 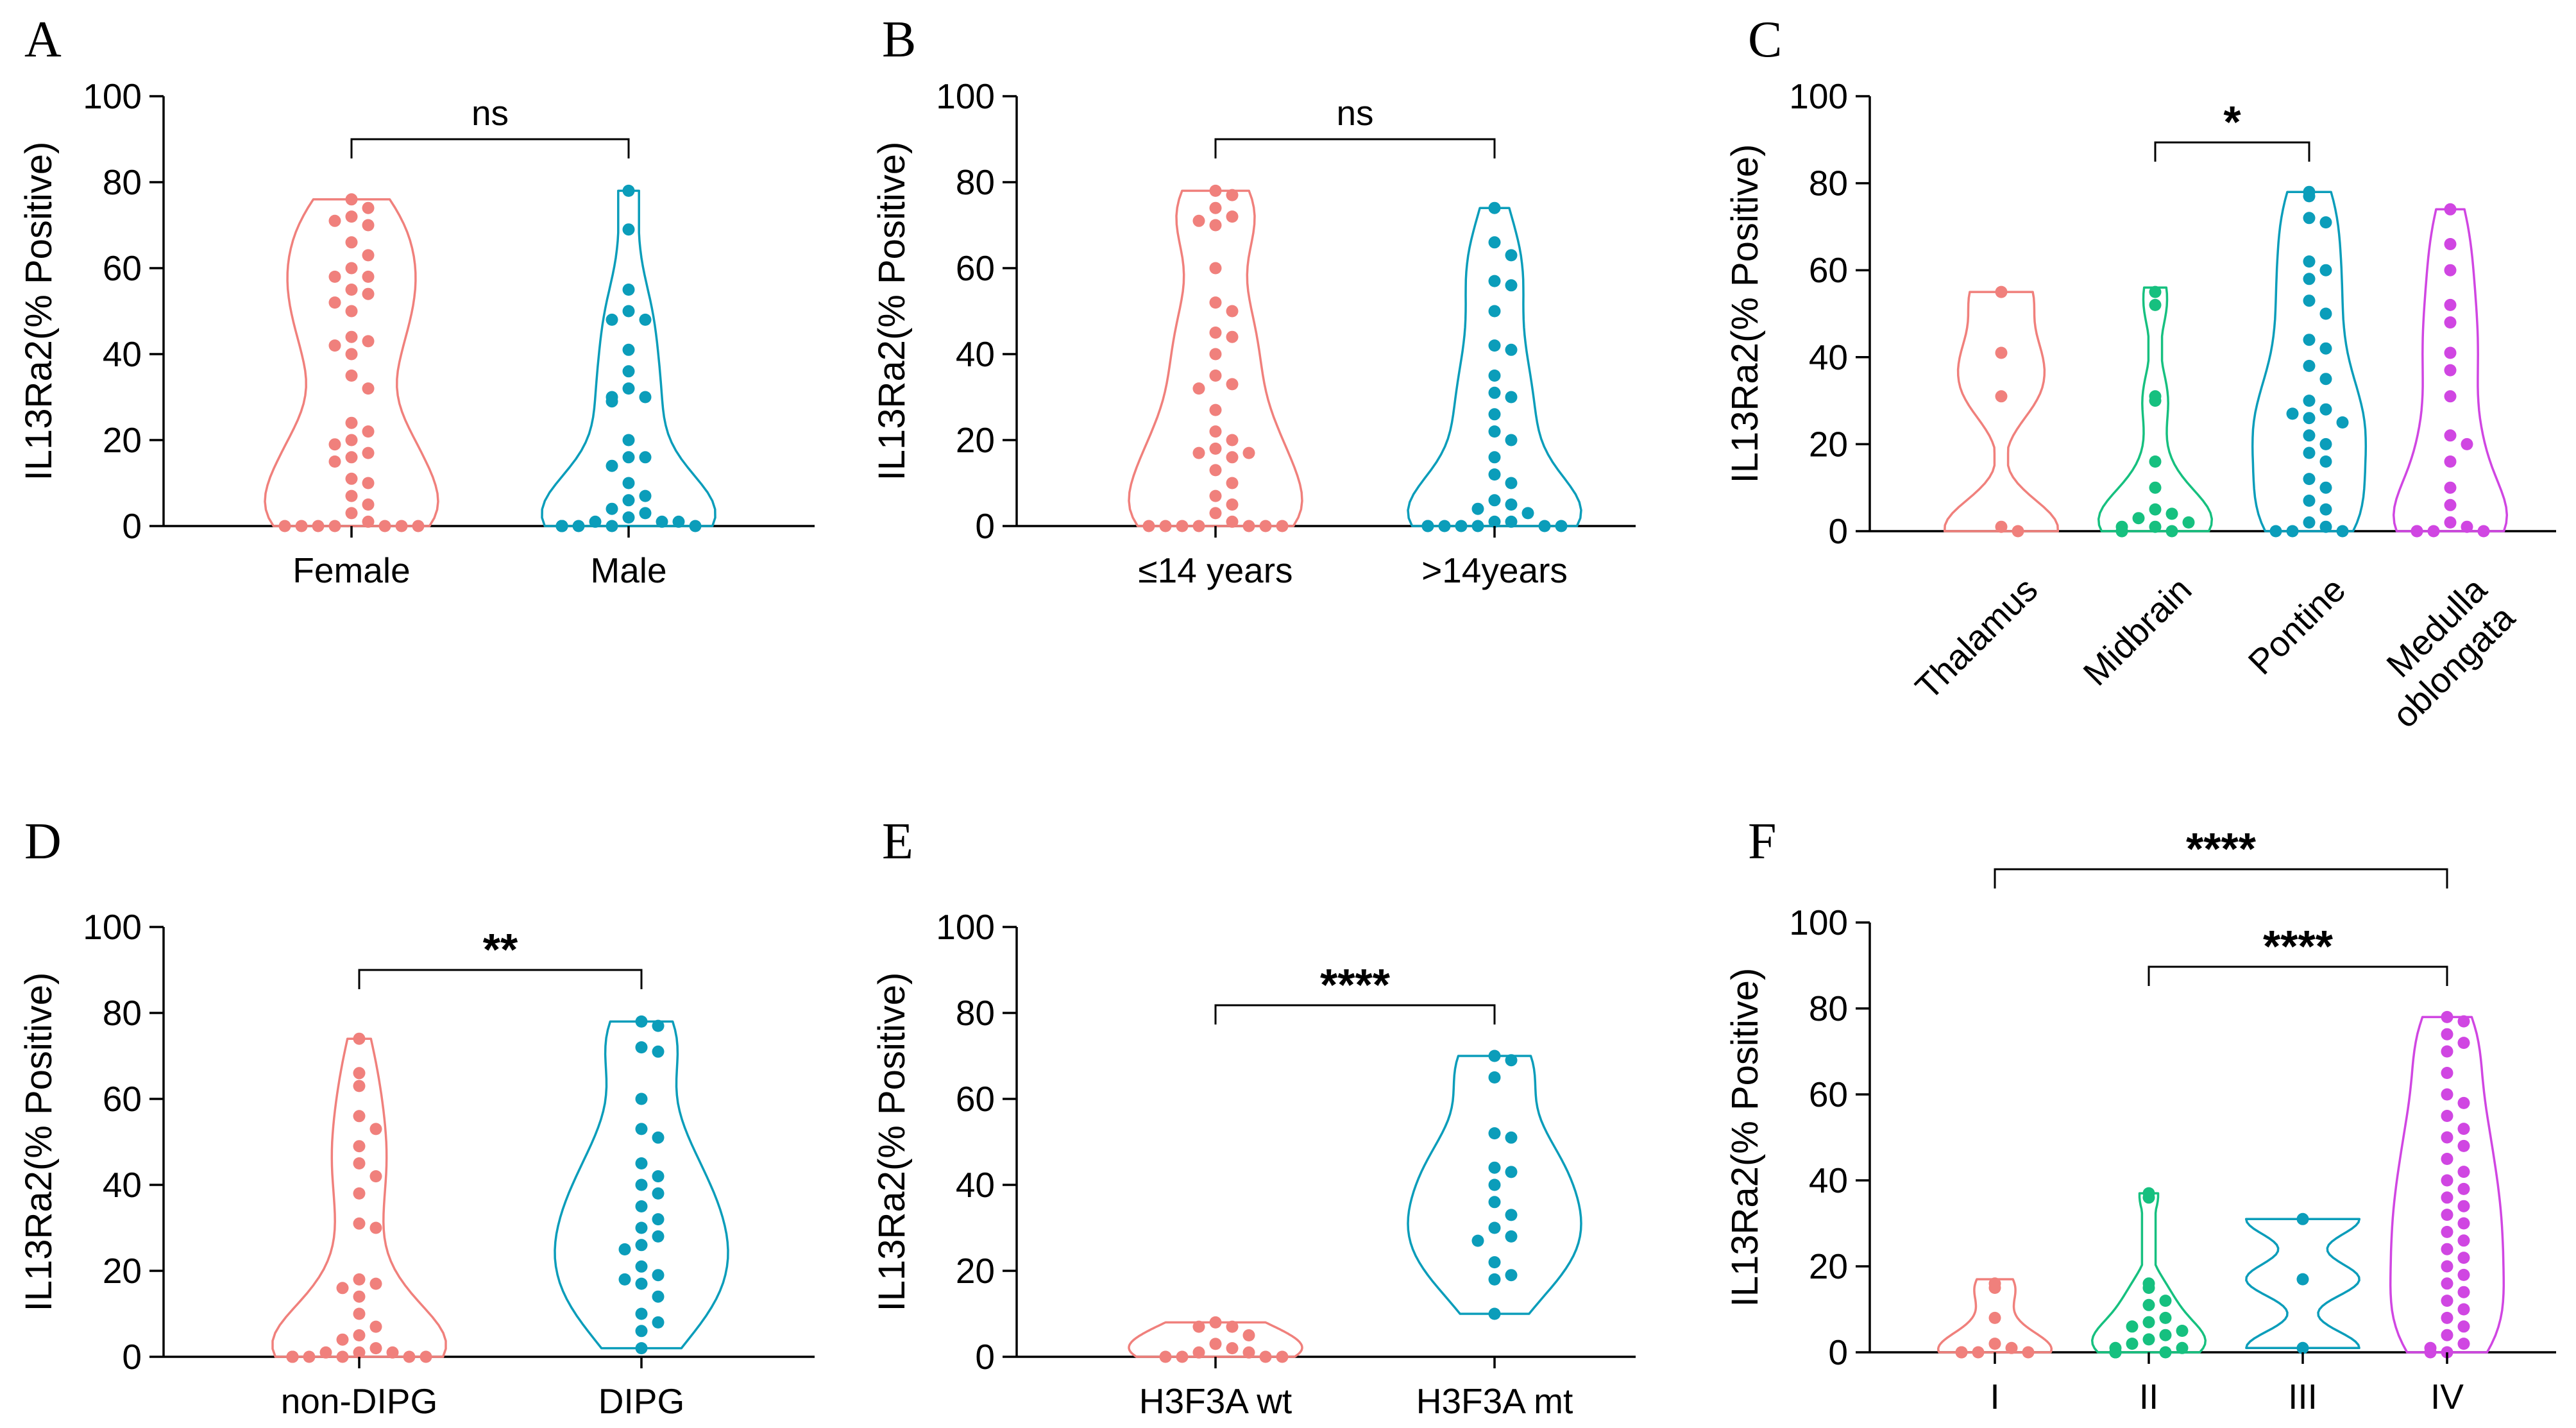 I want to click on violin-non-DIPG, so click(x=359, y=1197).